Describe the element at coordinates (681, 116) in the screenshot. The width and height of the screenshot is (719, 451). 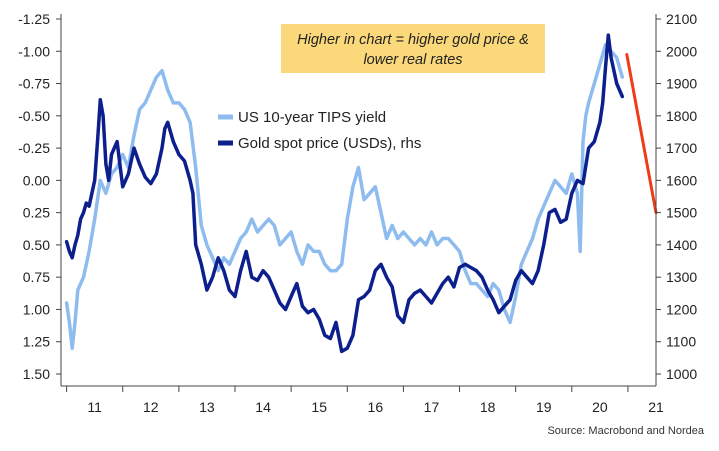
I see `right-tick-label: 1800` at that location.